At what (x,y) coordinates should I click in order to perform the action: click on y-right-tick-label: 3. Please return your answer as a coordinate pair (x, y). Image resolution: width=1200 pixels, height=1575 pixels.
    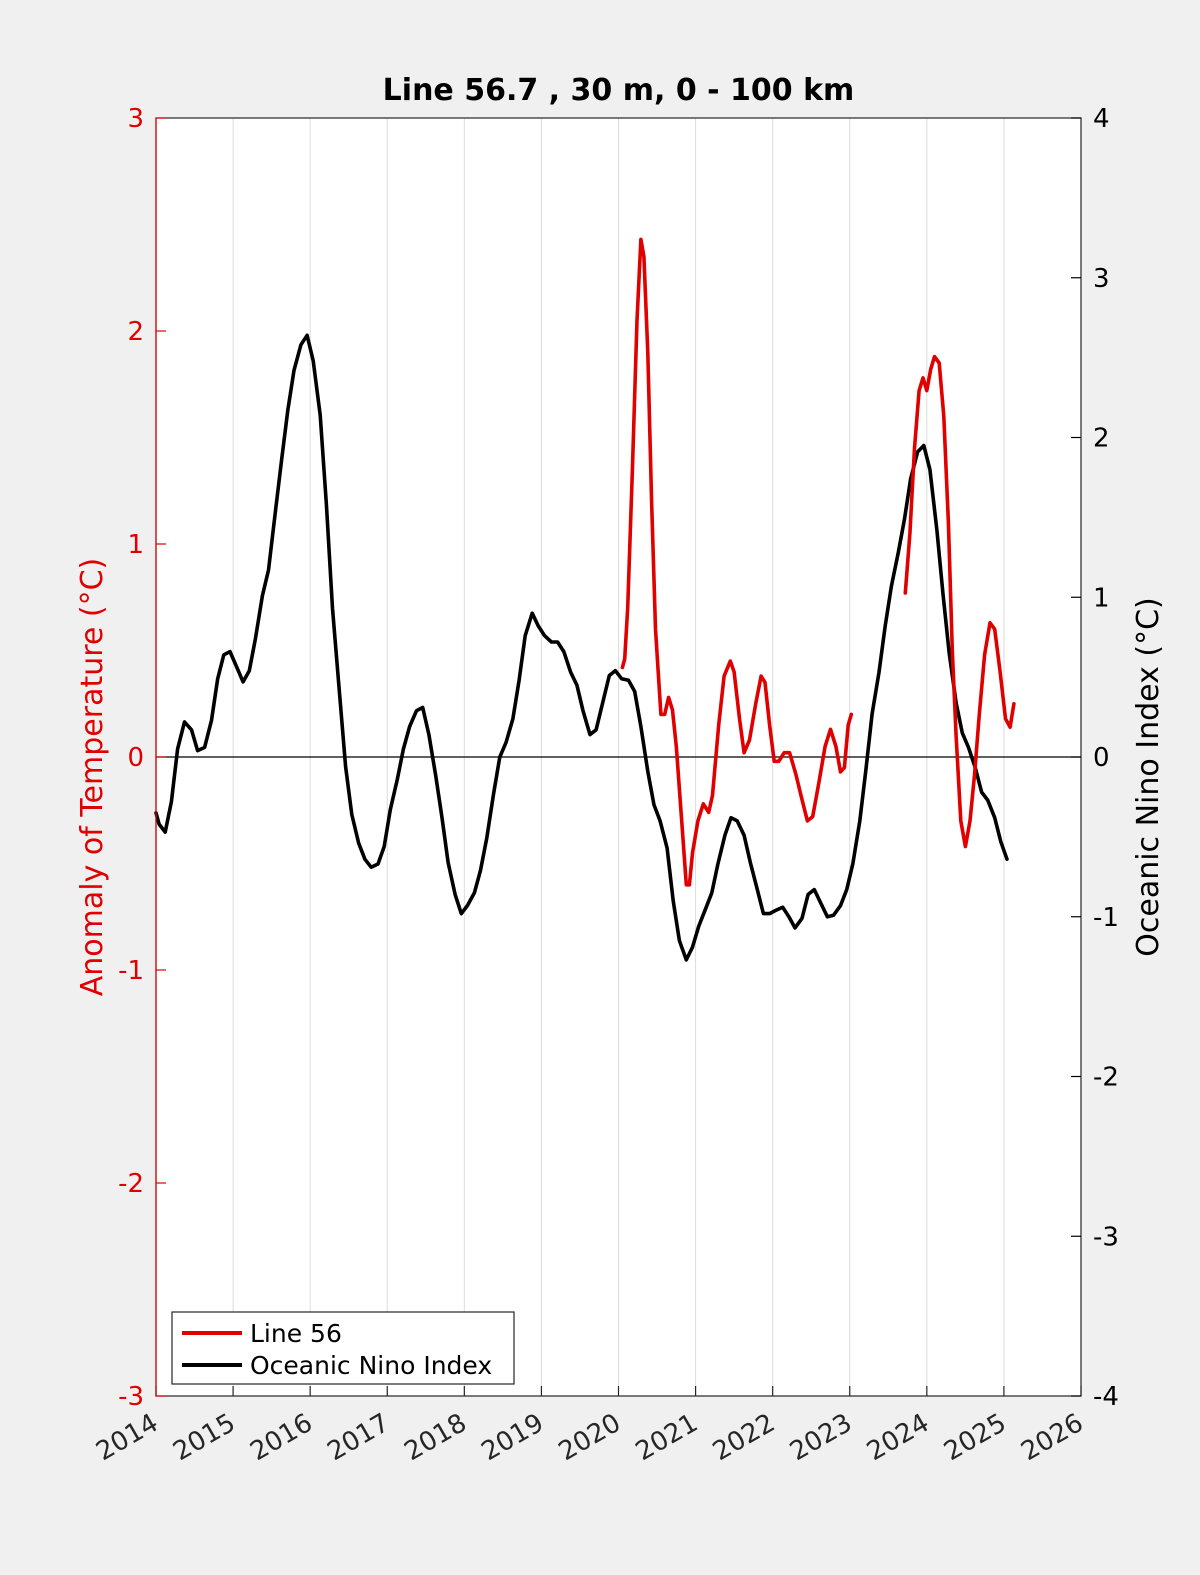
    Looking at the image, I should click on (1101, 279).